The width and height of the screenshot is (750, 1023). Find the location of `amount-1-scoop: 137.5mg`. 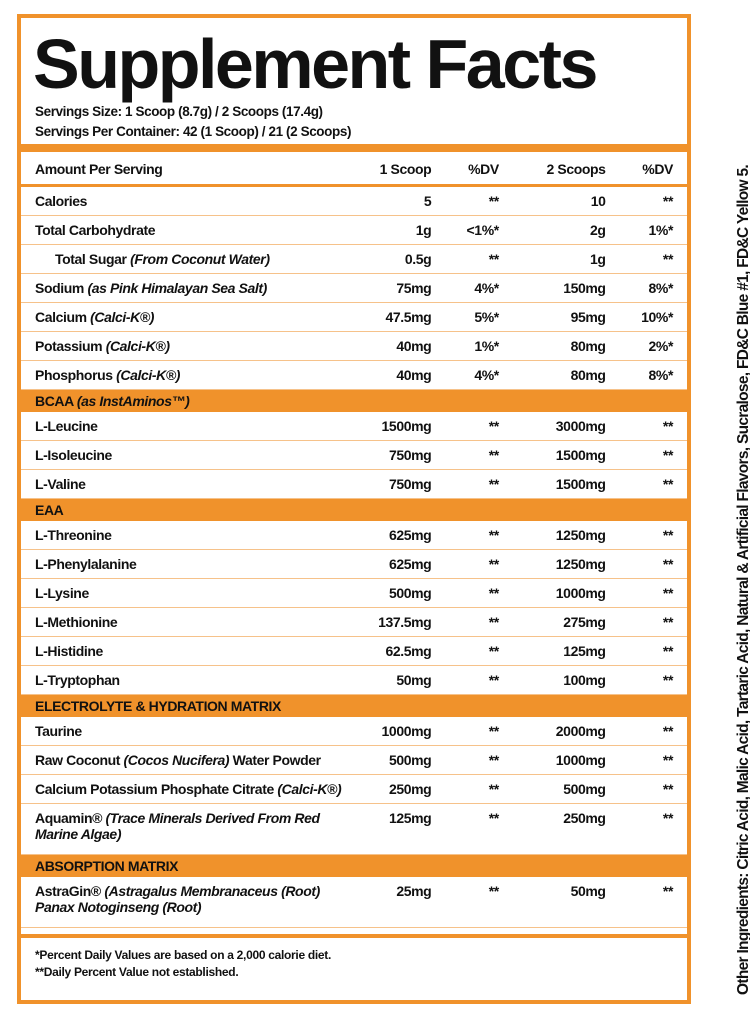

amount-1-scoop: 137.5mg is located at coordinates (391, 622).